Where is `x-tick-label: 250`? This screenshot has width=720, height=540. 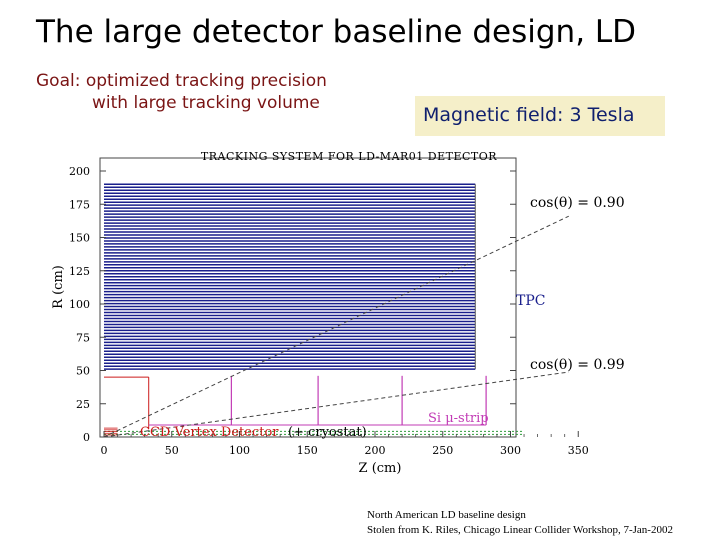 x-tick-label: 250 is located at coordinates (442, 450).